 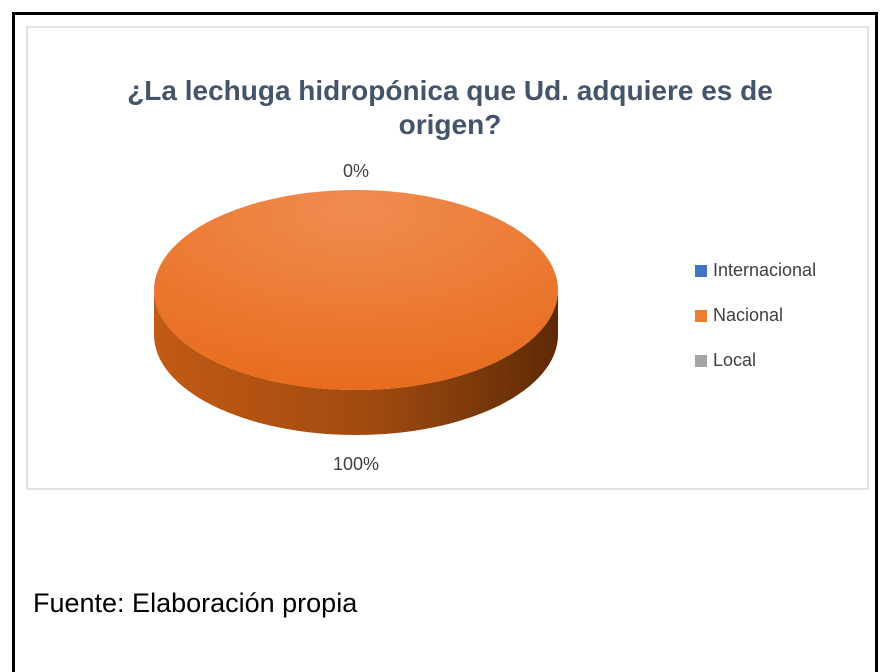 I want to click on data-label: 0%, so click(x=356, y=171).